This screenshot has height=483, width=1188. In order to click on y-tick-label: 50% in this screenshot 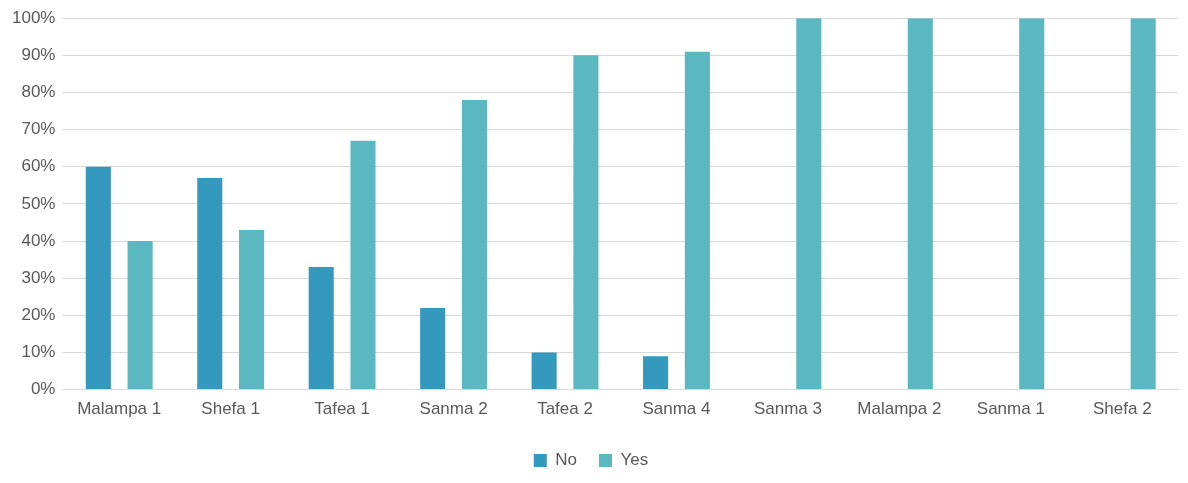, I will do `click(38, 203)`.